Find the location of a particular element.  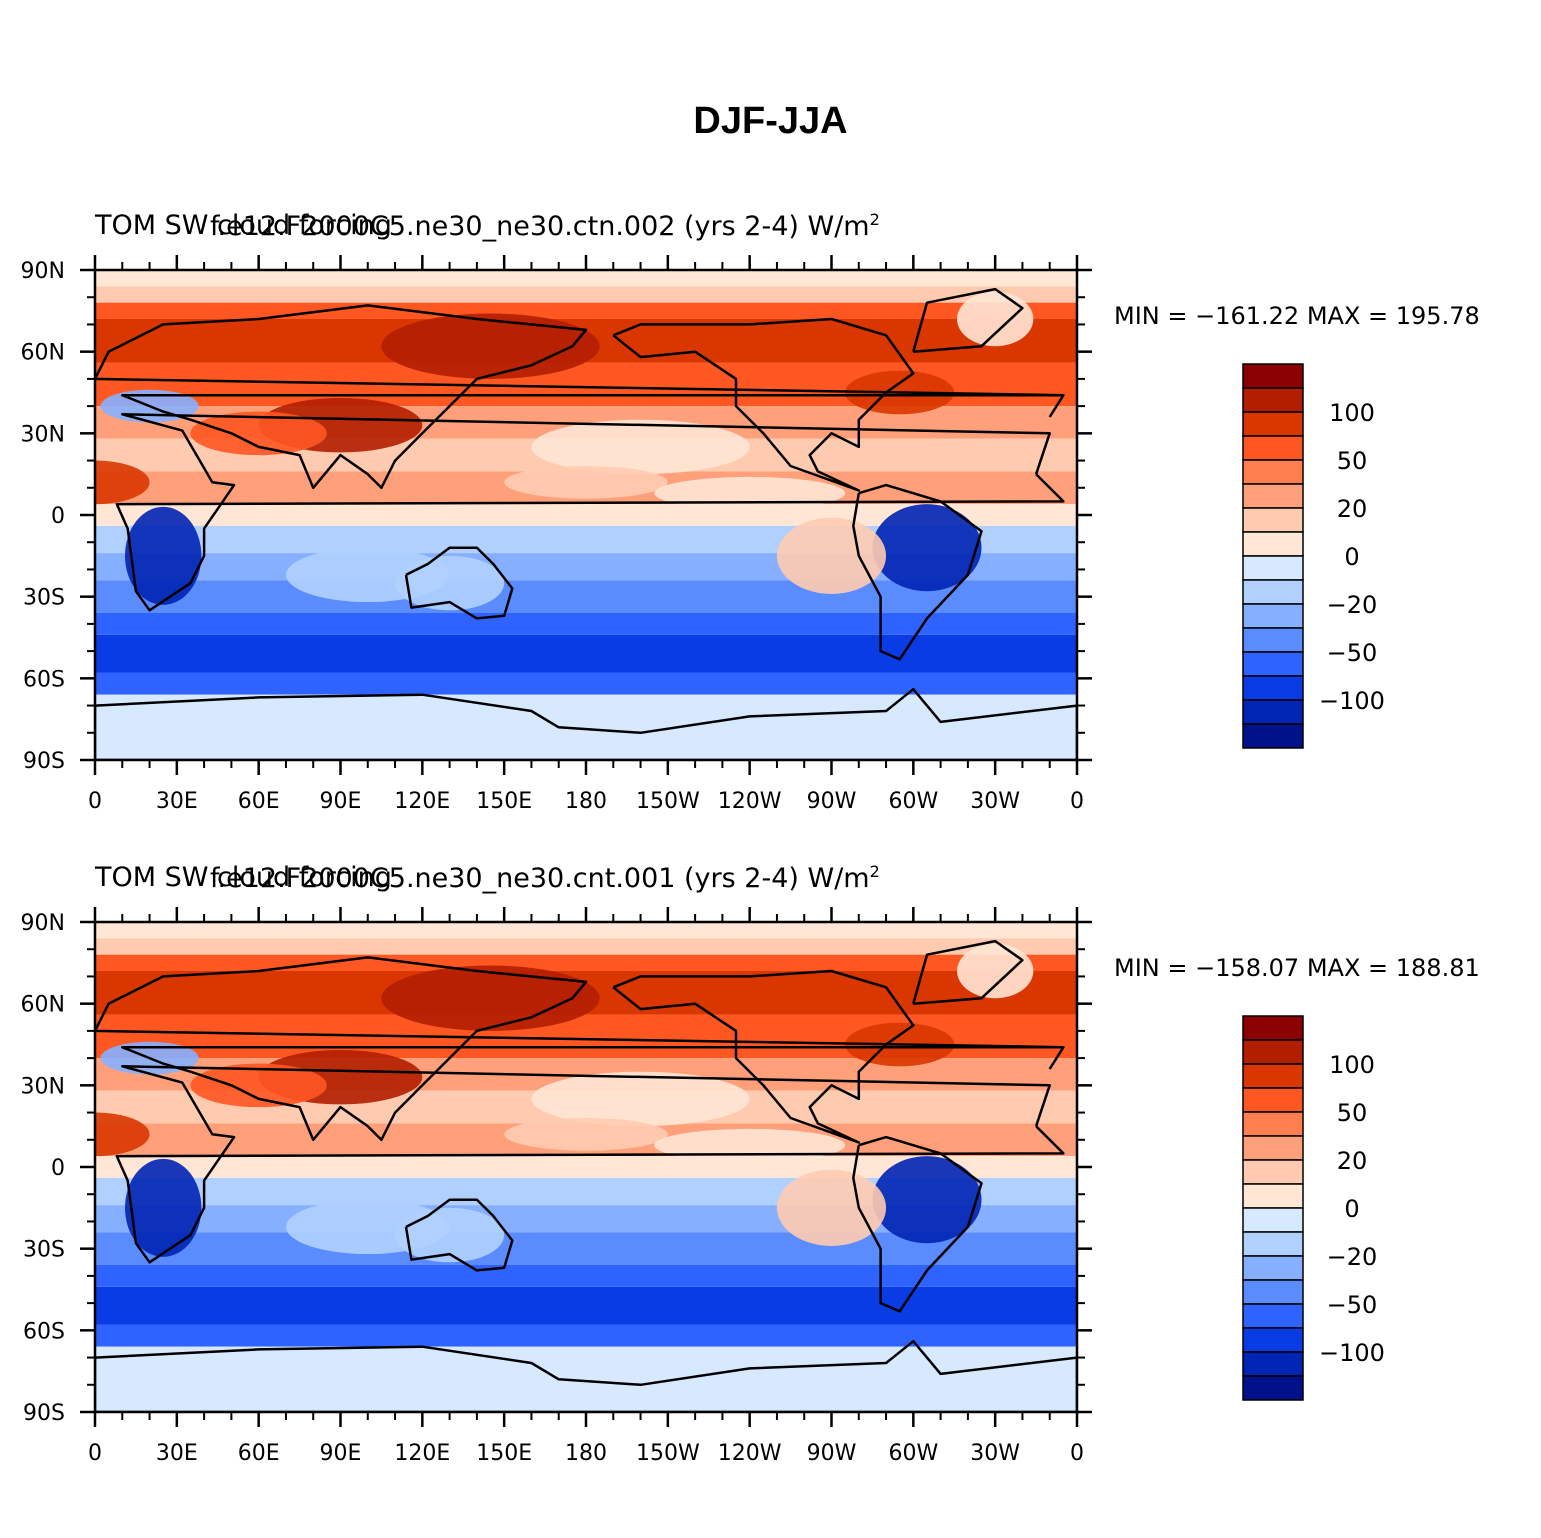

colorbar-label: 20 is located at coordinates (1352, 509).